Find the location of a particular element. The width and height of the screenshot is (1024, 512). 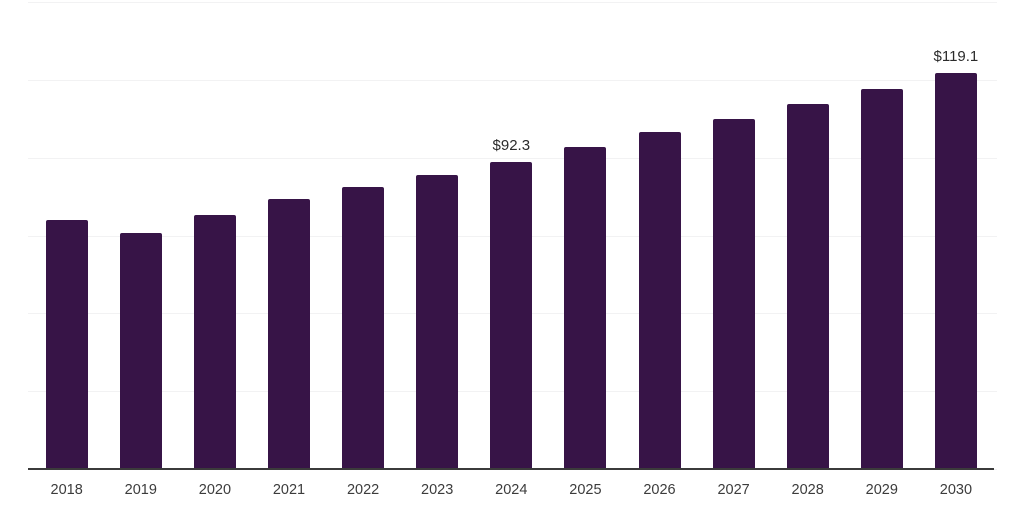

x-axis-tick-label-2022: 2022 is located at coordinates (363, 490).